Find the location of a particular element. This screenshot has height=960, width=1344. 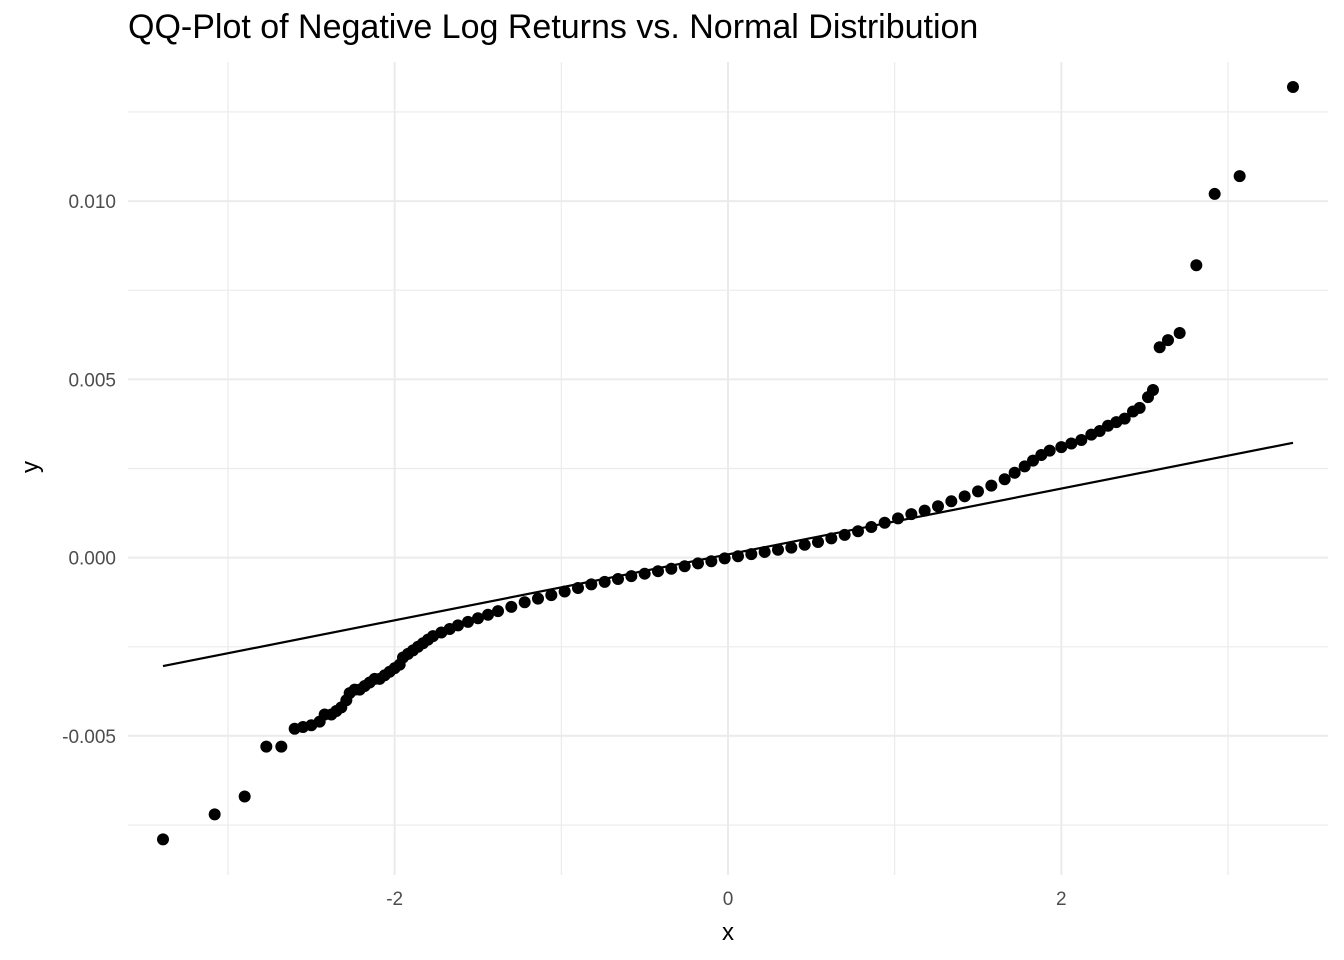

x-tick-label: 2 is located at coordinates (1061, 899).